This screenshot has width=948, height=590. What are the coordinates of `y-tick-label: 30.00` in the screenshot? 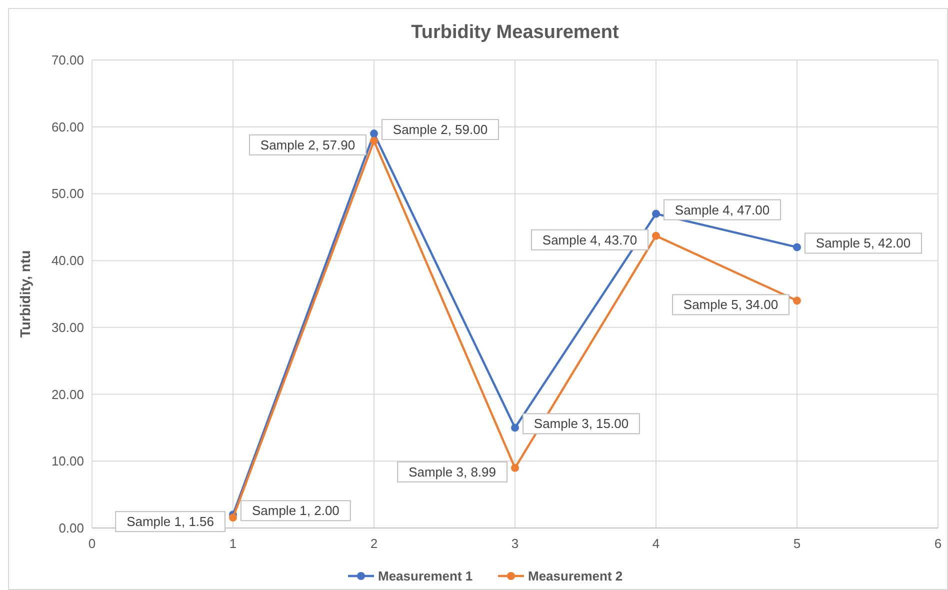 It's located at (67, 327).